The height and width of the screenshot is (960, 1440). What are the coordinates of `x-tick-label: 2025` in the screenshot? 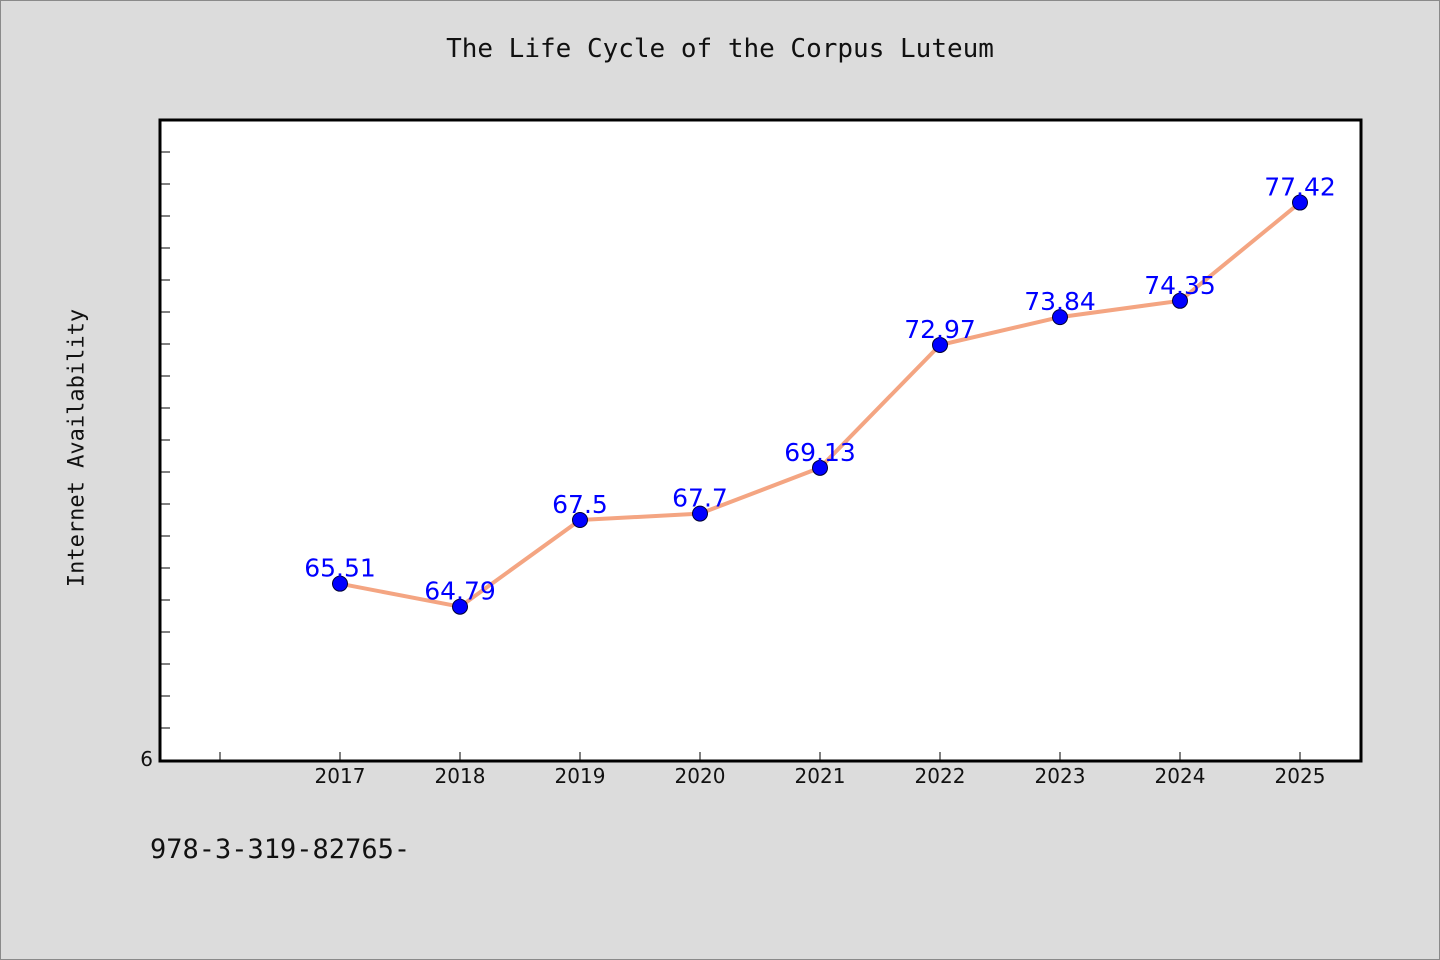 It's located at (1300, 776).